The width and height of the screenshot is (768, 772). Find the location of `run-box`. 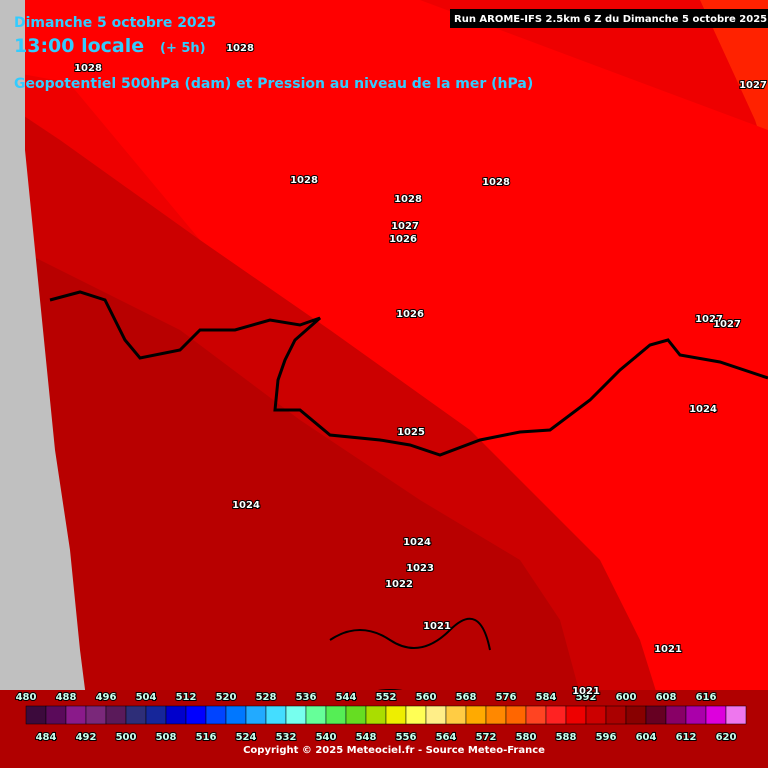

run-box is located at coordinates (609, 18).